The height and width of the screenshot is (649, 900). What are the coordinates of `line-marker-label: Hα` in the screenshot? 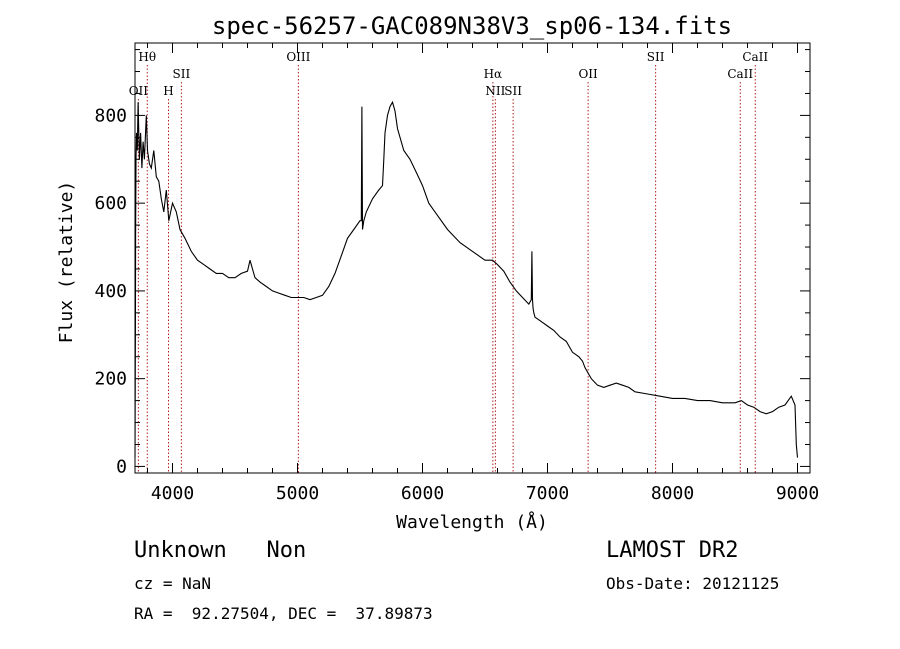 It's located at (493, 74).